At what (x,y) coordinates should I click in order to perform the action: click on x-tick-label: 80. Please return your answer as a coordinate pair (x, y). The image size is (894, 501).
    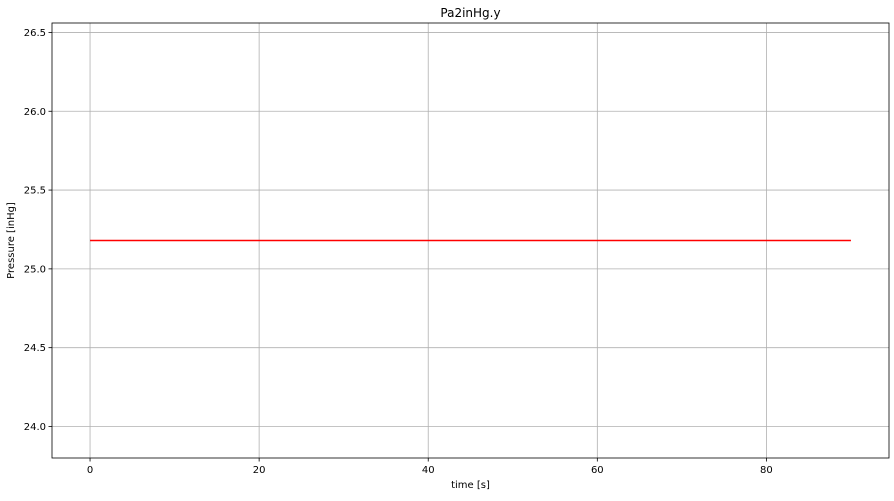
    Looking at the image, I should click on (766, 470).